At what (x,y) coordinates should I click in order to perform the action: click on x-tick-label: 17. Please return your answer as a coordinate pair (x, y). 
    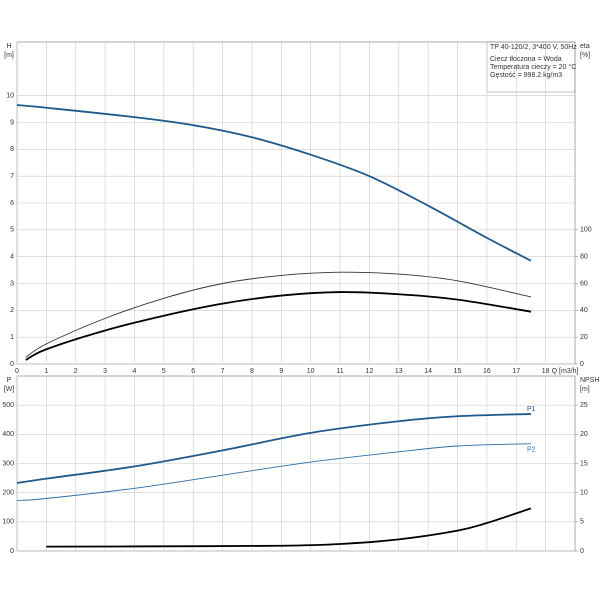
    Looking at the image, I should click on (516, 371).